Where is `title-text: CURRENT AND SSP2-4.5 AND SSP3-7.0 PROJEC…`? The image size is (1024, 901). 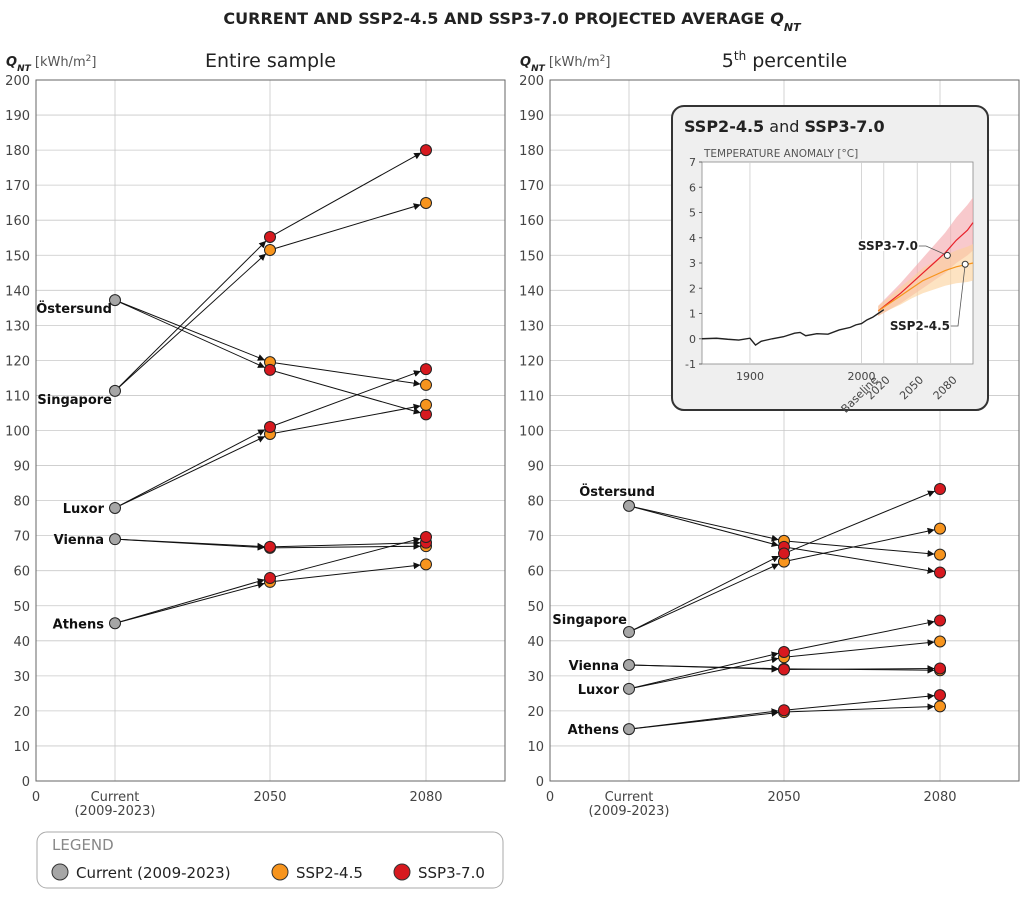
title-text: CURRENT AND SSP2-4.5 AND SSP3-7.0 PROJEC… is located at coordinates (496, 18).